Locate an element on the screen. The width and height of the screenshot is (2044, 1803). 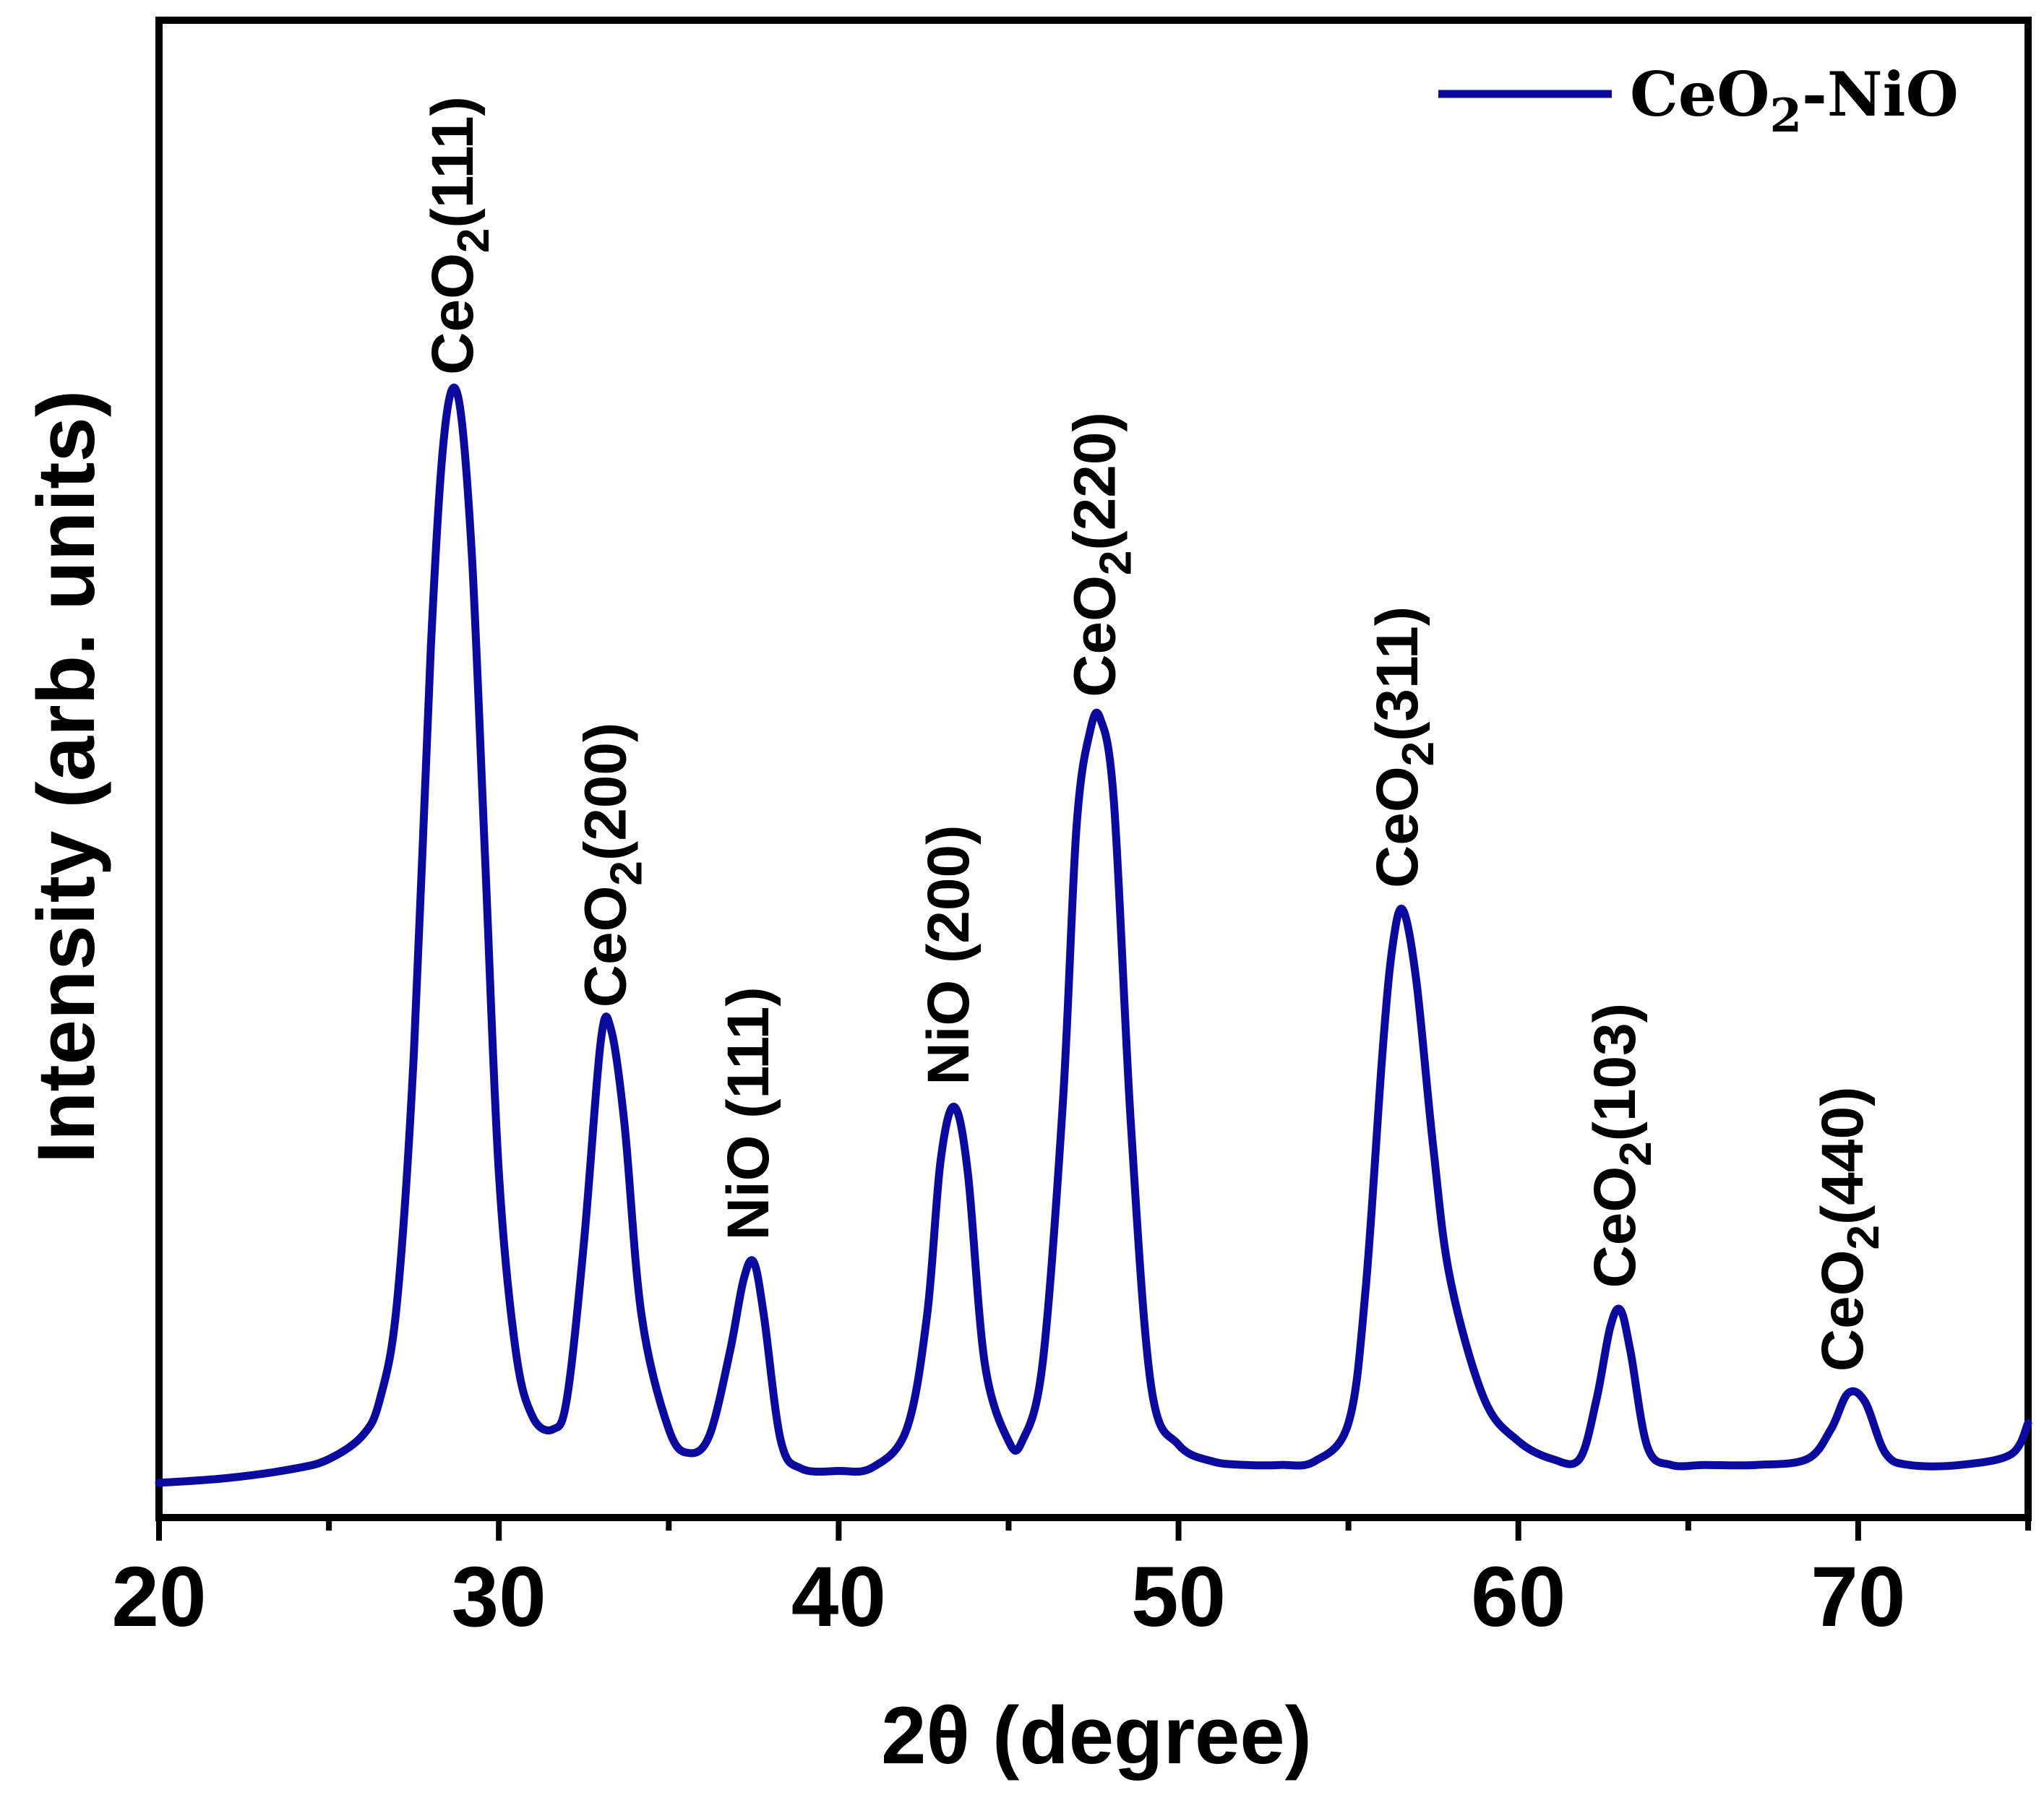
peak-label-hkl: (103) is located at coordinates (1615, 1072).